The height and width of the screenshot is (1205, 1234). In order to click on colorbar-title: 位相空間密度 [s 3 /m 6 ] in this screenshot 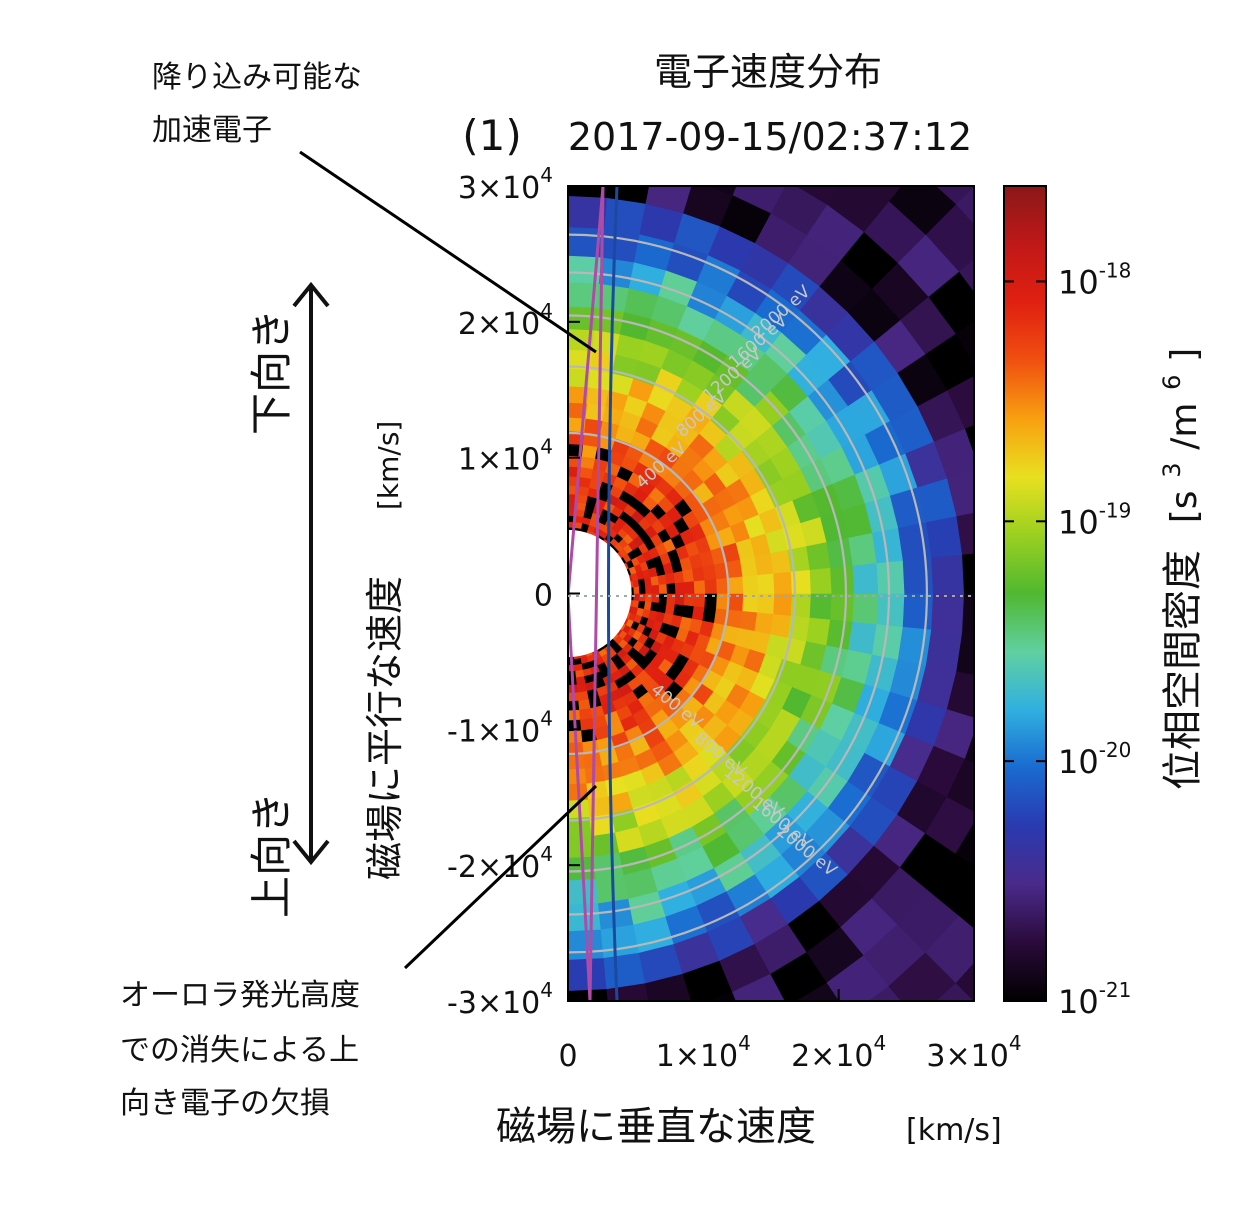, I will do `click(1175, 569)`.